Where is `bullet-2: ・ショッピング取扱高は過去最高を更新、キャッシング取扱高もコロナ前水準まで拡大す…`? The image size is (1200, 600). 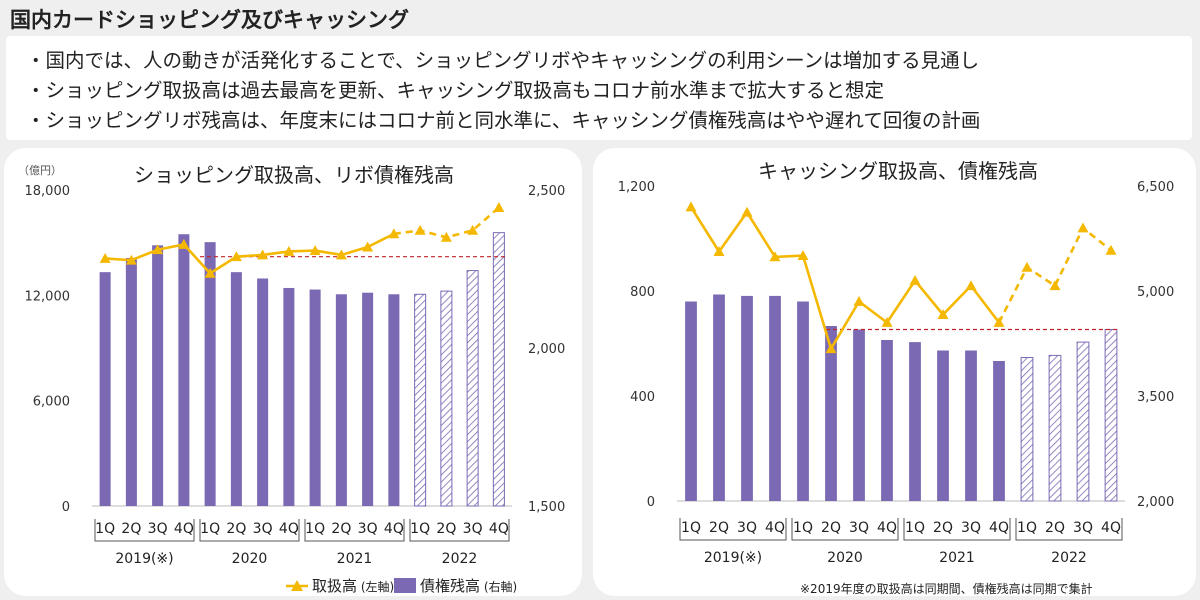
bullet-2: ・ショッピング取扱高は過去最高を更新、キャッシング取扱高もコロナ前水準まで拡大す… is located at coordinates (455, 90).